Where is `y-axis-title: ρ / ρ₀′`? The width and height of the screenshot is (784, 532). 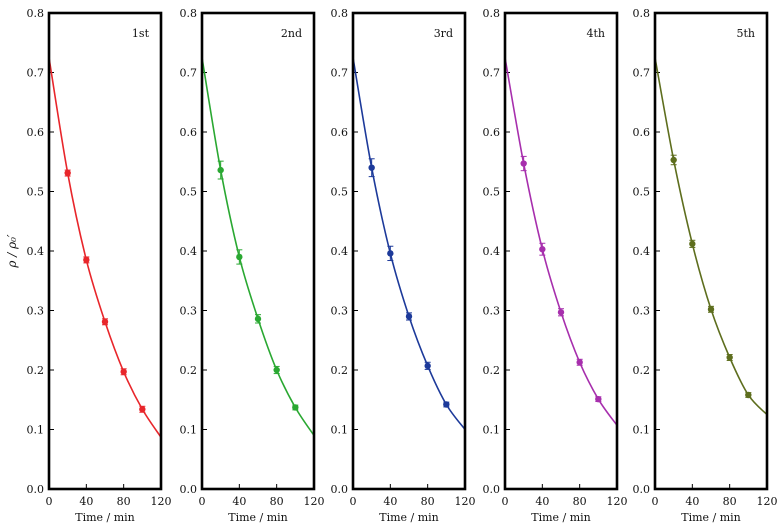
y-axis-title: ρ / ρ₀′ is located at coordinates (12, 251).